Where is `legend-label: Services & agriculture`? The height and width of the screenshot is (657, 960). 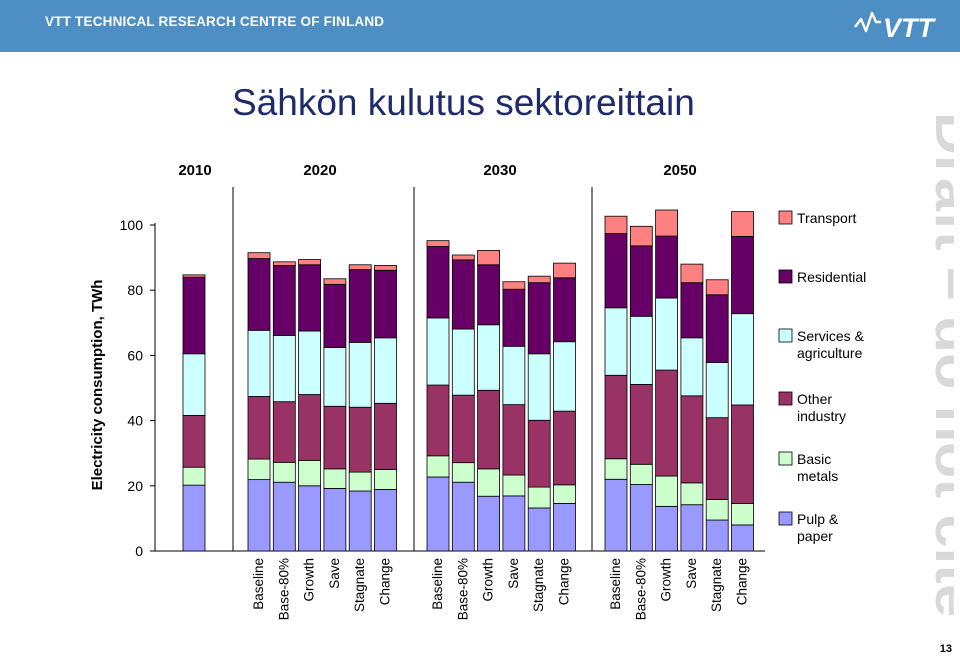
legend-label: Services & agriculture is located at coordinates (831, 344).